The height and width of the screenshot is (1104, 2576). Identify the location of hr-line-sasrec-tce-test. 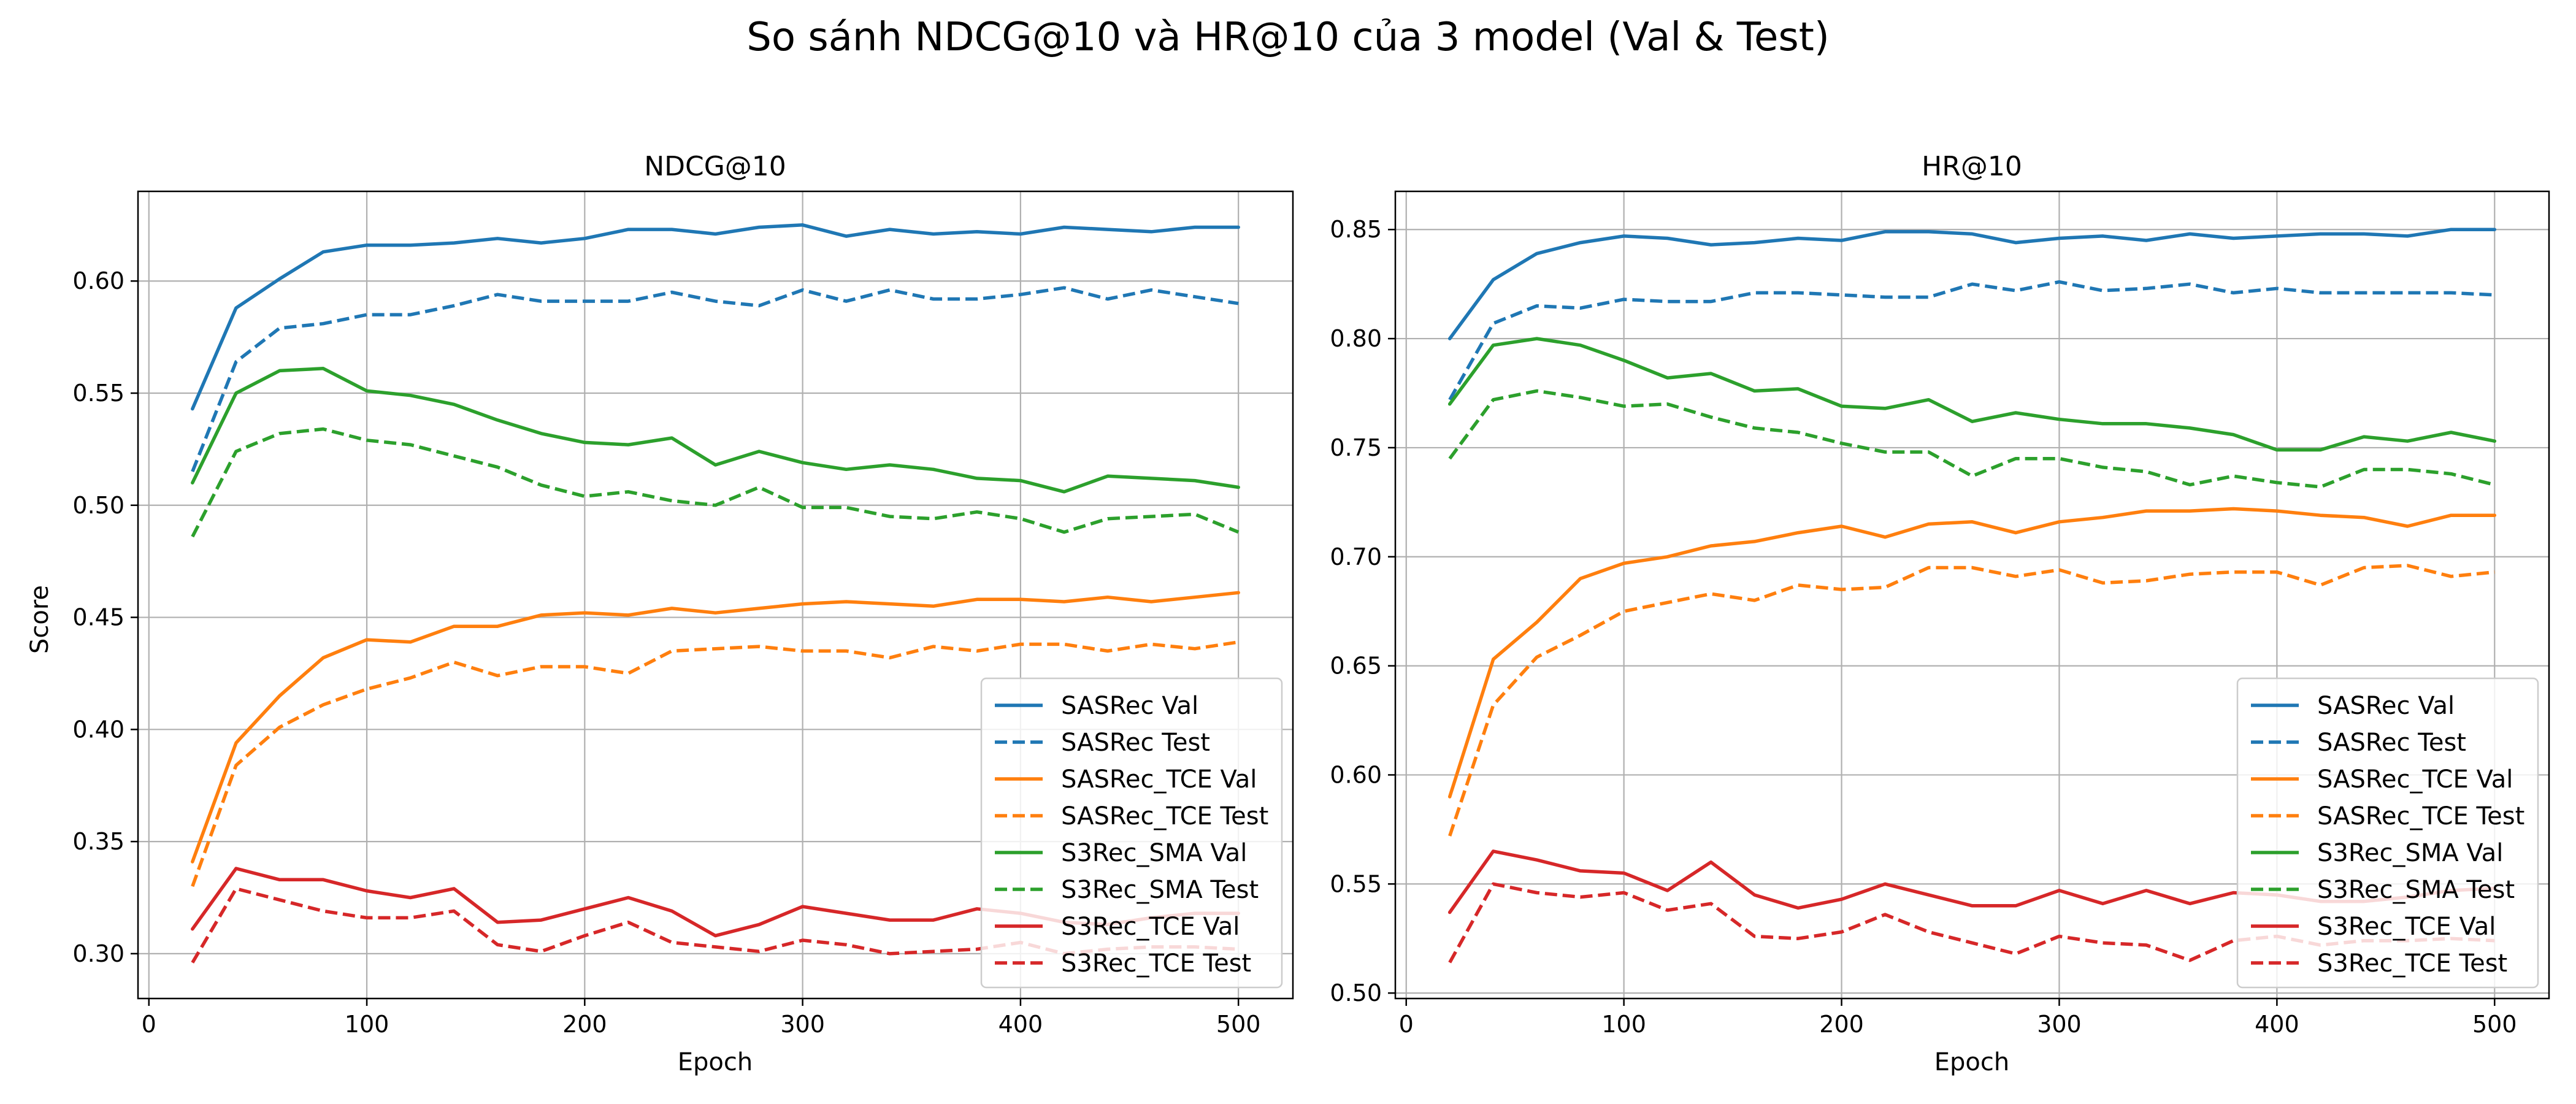
(1971, 700).